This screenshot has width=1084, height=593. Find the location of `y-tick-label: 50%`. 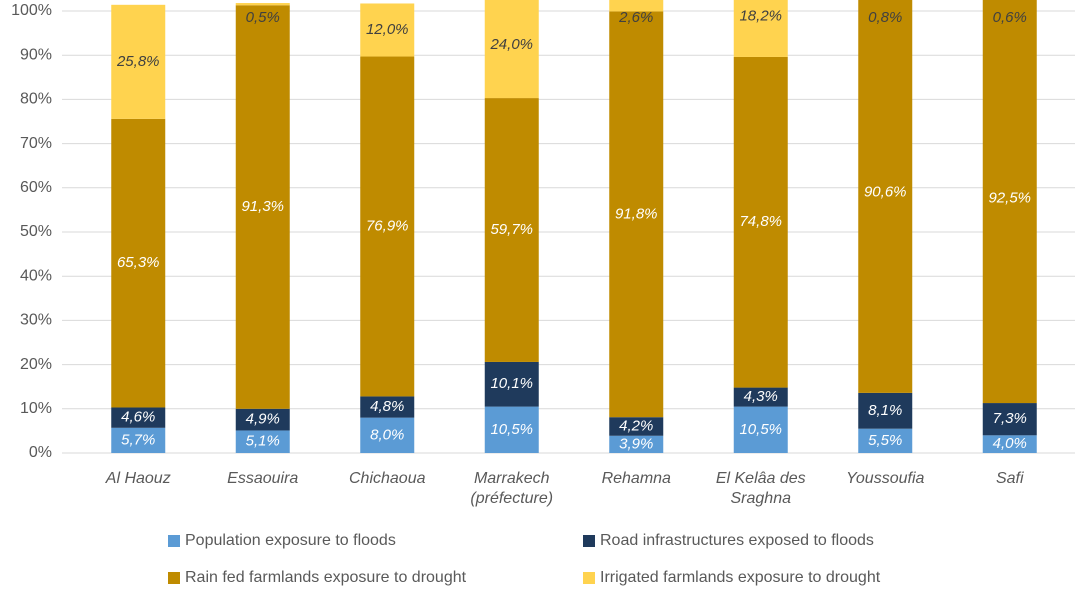

y-tick-label: 50% is located at coordinates (36, 231).